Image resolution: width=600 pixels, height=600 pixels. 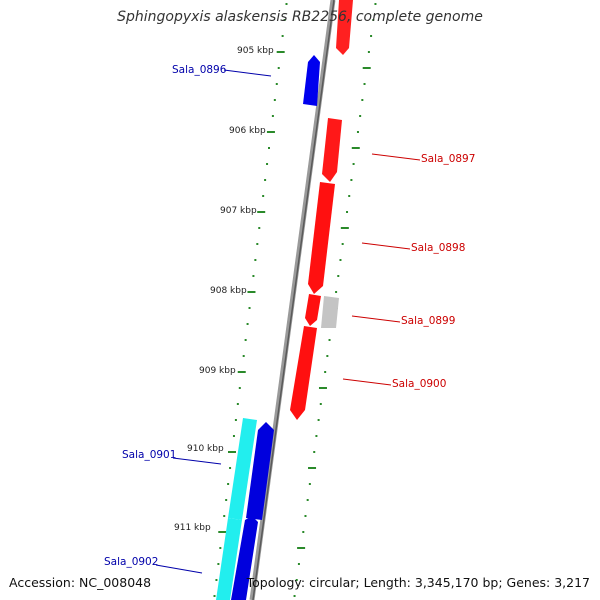 I want to click on kbp-label: 911 kbp, so click(x=192, y=528).